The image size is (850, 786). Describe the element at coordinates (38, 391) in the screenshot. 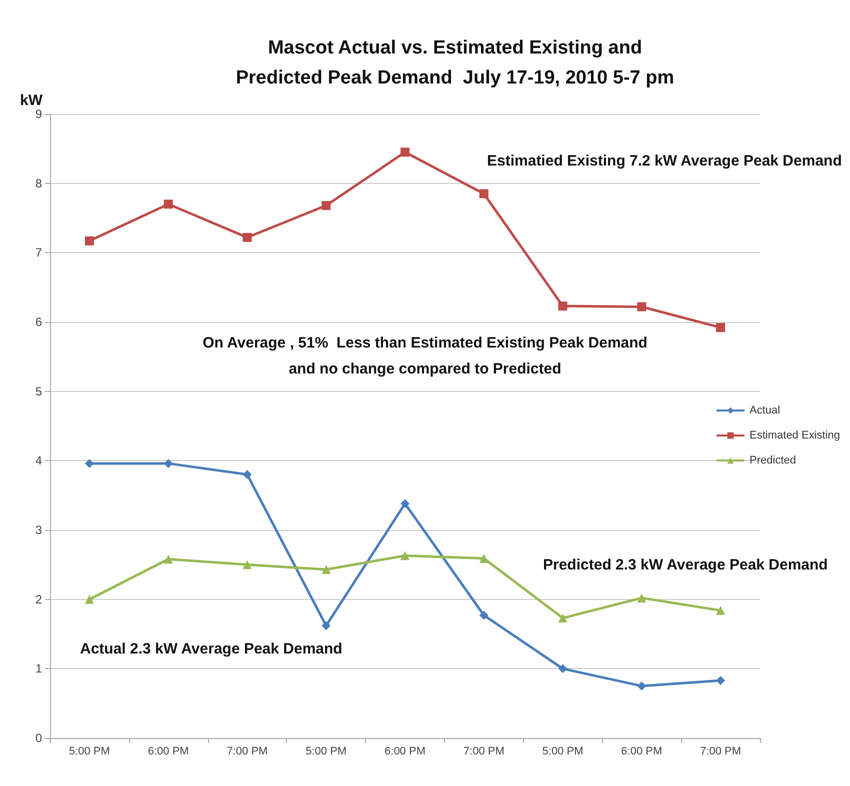

I see `y-tick-label: 5` at that location.